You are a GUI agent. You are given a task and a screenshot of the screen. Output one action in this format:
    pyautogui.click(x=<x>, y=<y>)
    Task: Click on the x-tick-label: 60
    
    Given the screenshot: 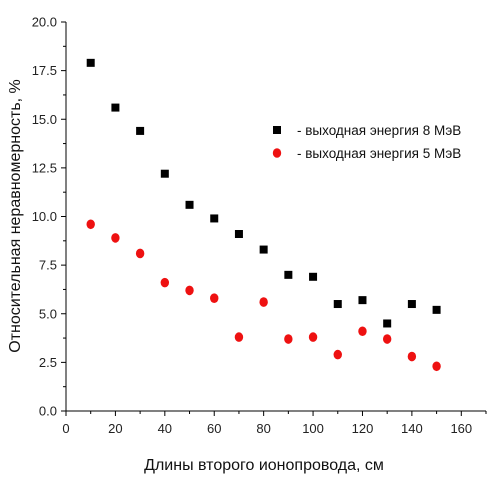 What is the action you would take?
    pyautogui.click(x=214, y=428)
    